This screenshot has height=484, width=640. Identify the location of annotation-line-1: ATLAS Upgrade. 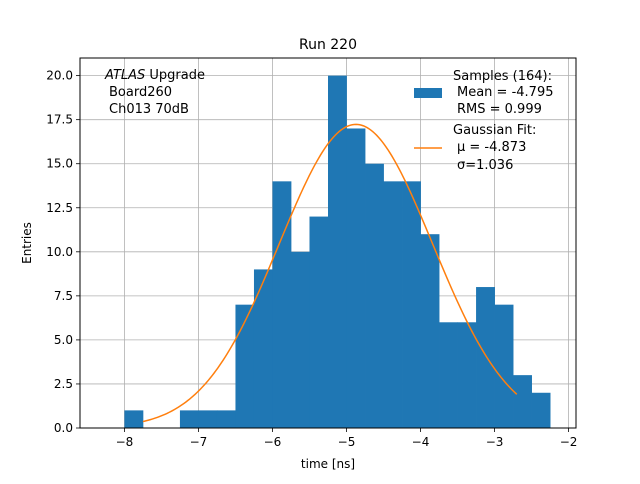
(154, 75).